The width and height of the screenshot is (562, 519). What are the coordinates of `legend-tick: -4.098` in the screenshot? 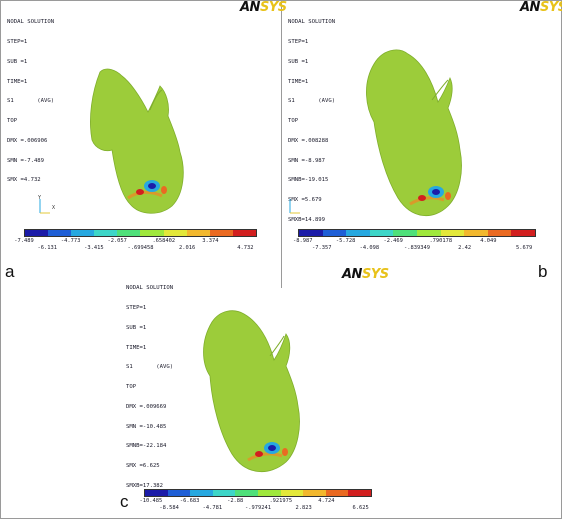 It's located at (369, 248).